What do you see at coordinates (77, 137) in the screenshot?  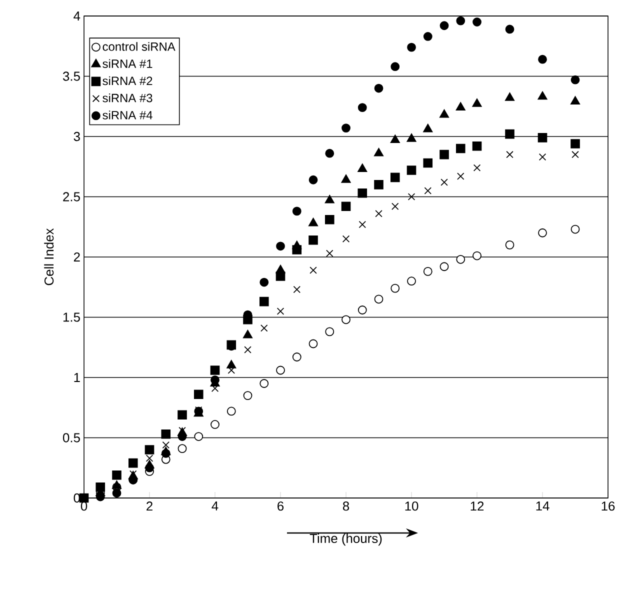 I see `y-tick-label: 3` at bounding box center [77, 137].